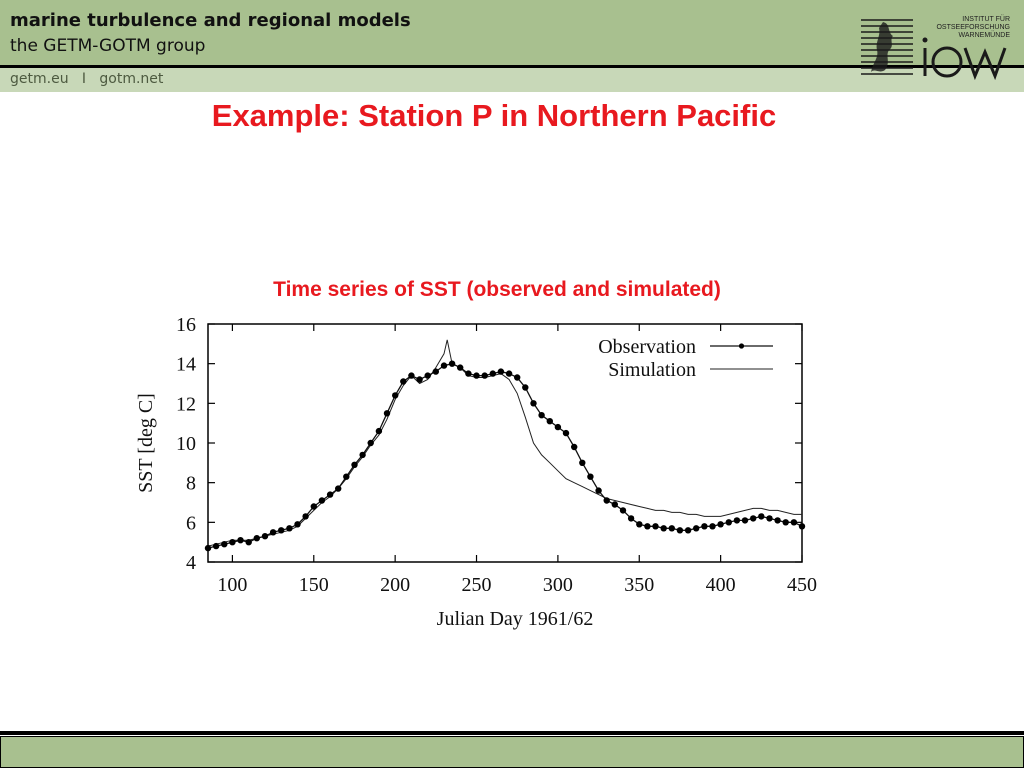  Describe the element at coordinates (512, 66) in the screenshot. I see `header-divider` at that location.